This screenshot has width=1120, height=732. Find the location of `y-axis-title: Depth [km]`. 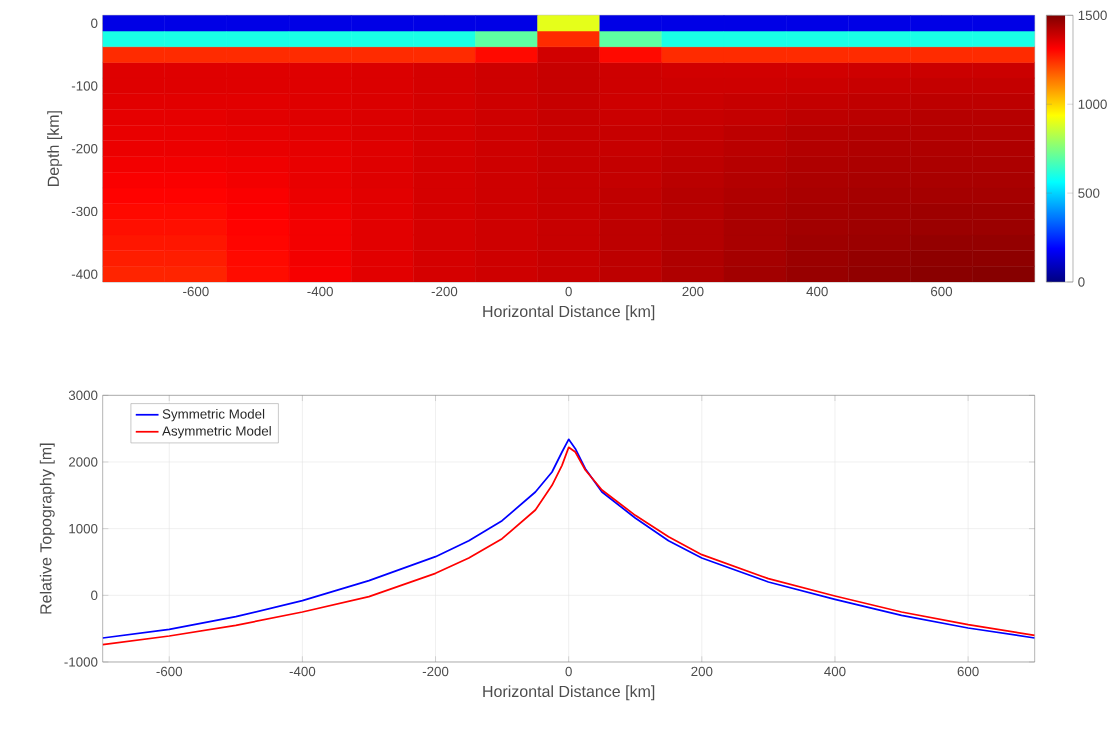

y-axis-title: Depth [km] is located at coordinates (55, 149).